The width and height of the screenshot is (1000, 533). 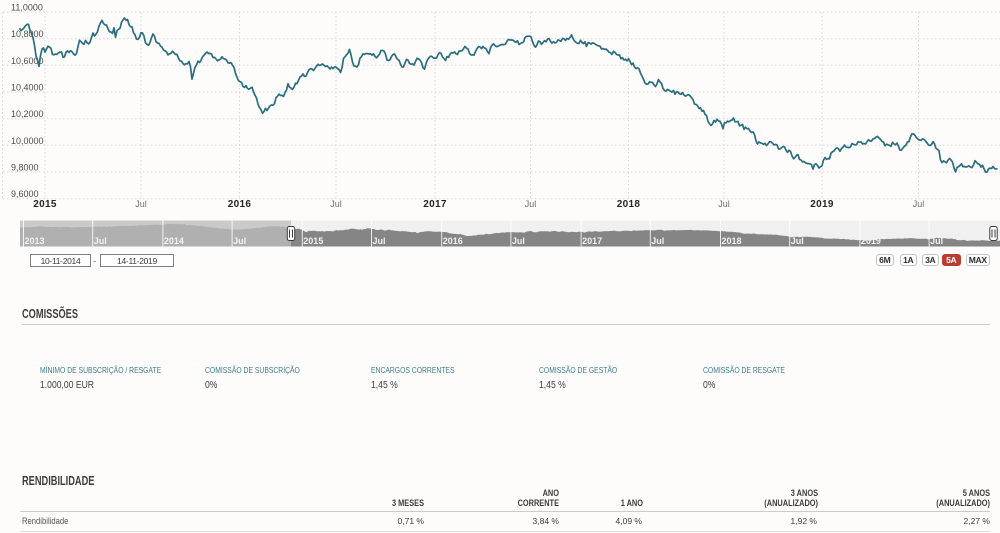 What do you see at coordinates (27, 114) in the screenshot?
I see `svg-text: 10,2000` at bounding box center [27, 114].